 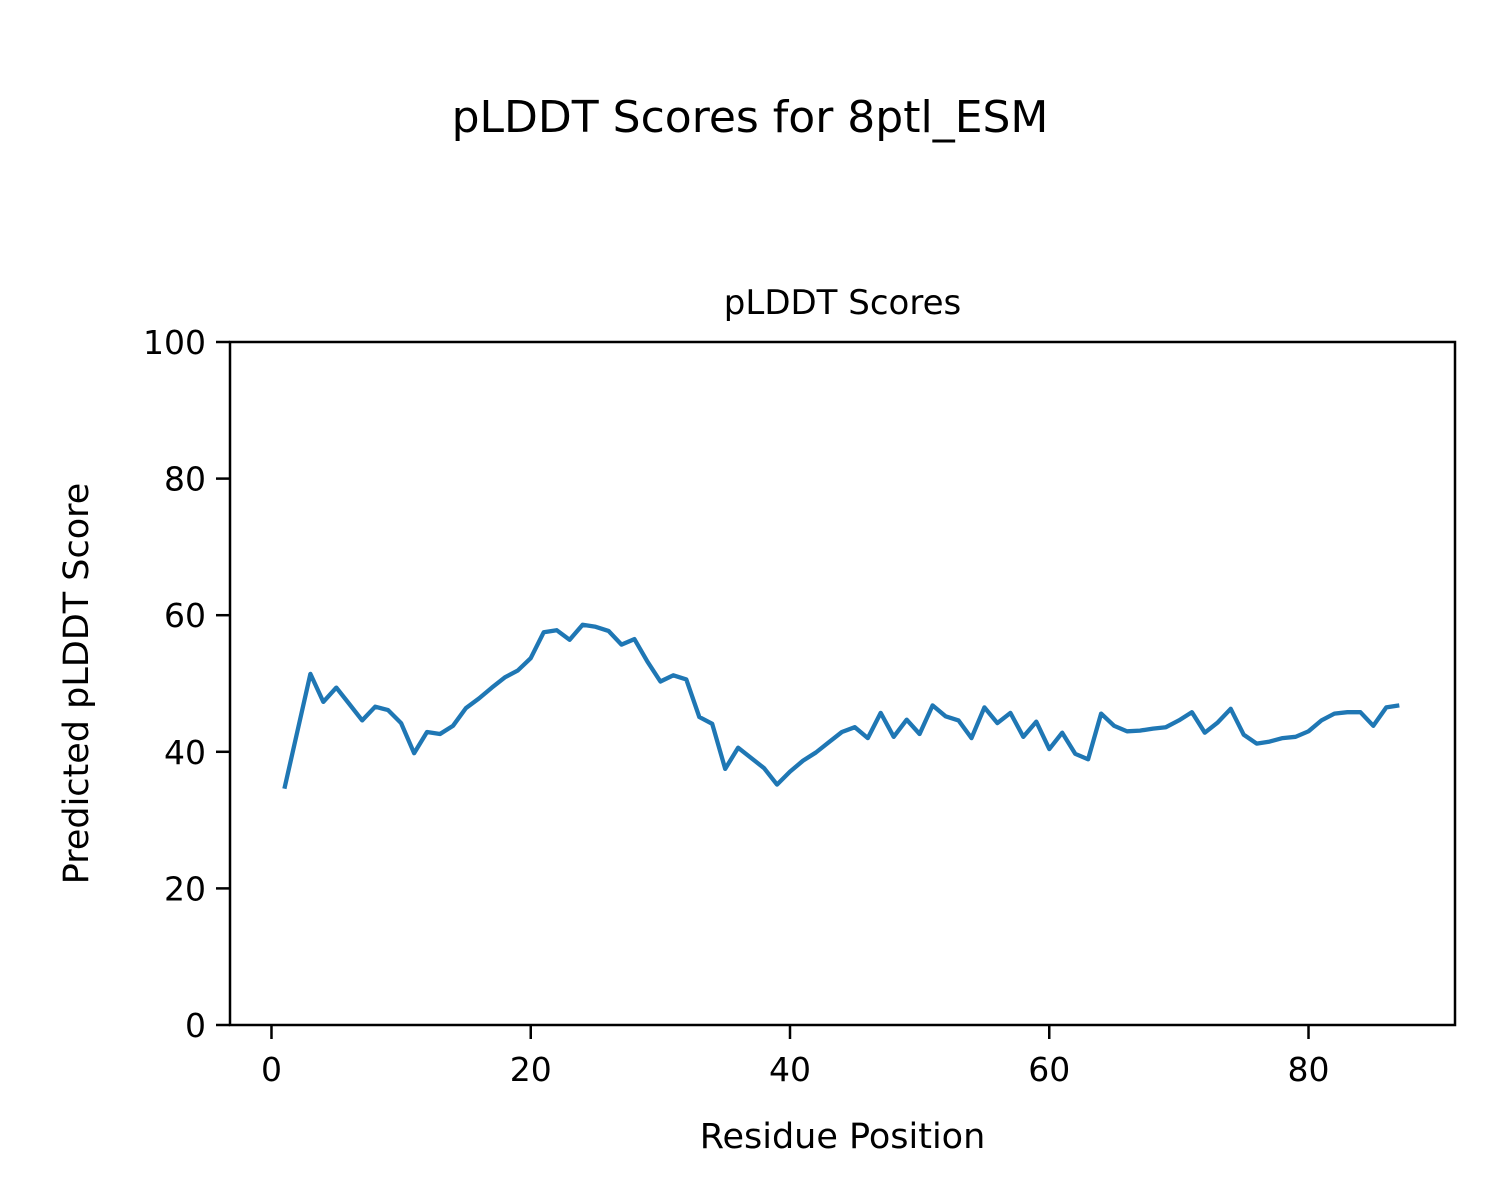 I want to click on y-tick-label: 80, so click(x=185, y=479).